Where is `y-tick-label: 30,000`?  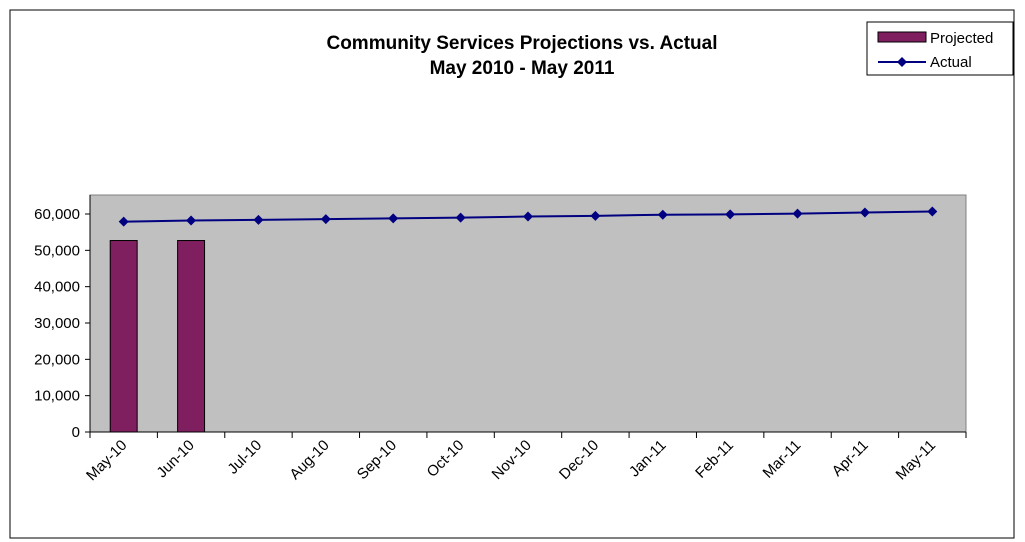 y-tick-label: 30,000 is located at coordinates (57, 323).